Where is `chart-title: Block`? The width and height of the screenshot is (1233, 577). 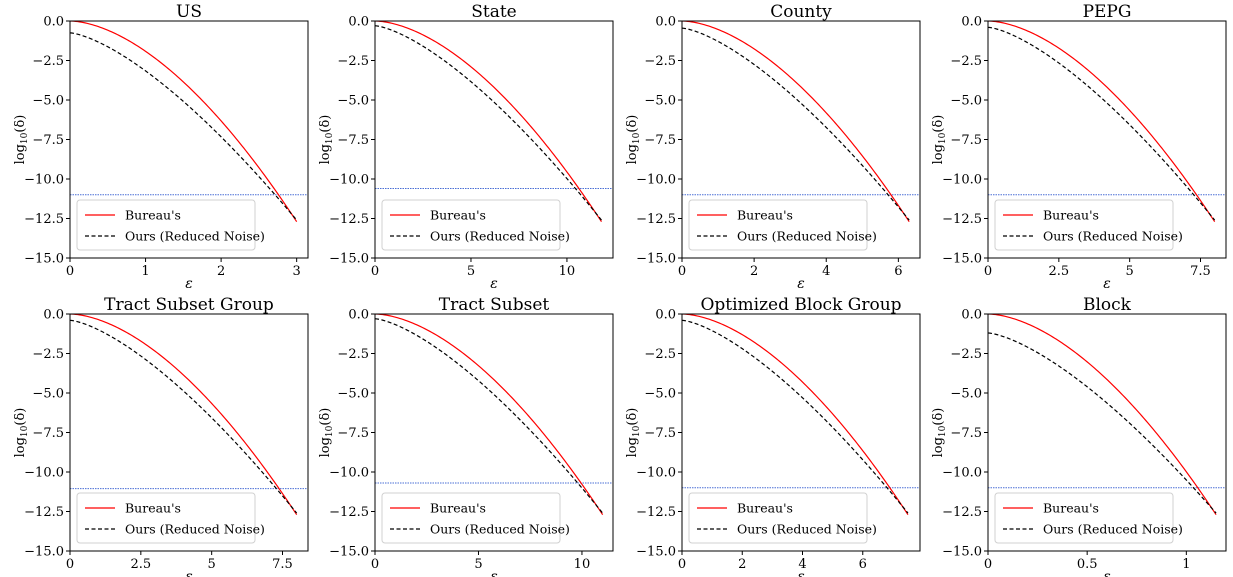
chart-title: Block is located at coordinates (1107, 305).